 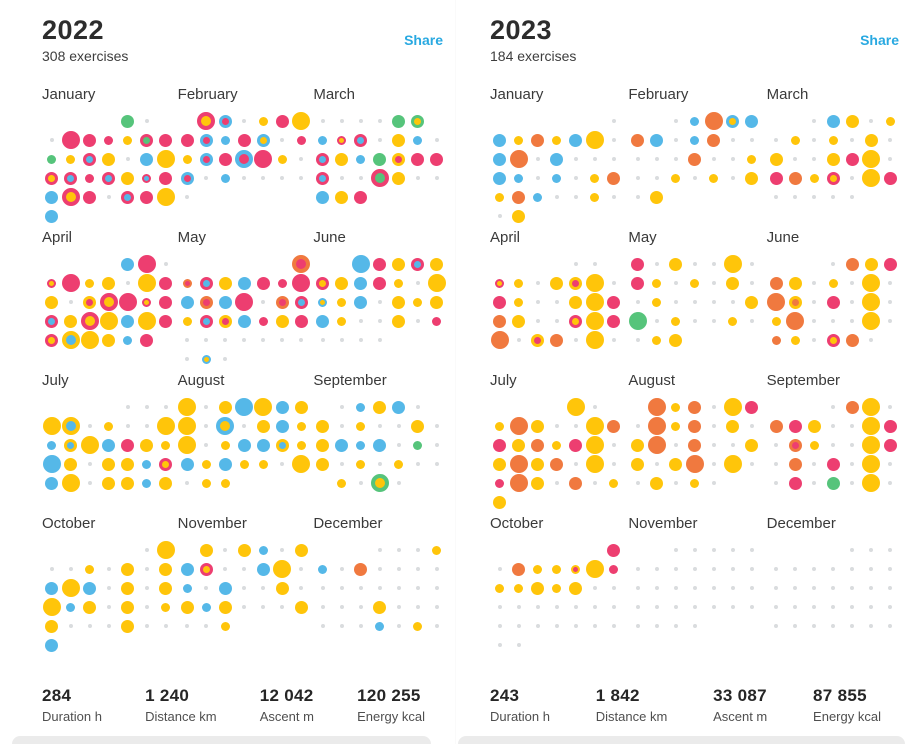 I want to click on month-dot-grid, so click(x=697, y=445).